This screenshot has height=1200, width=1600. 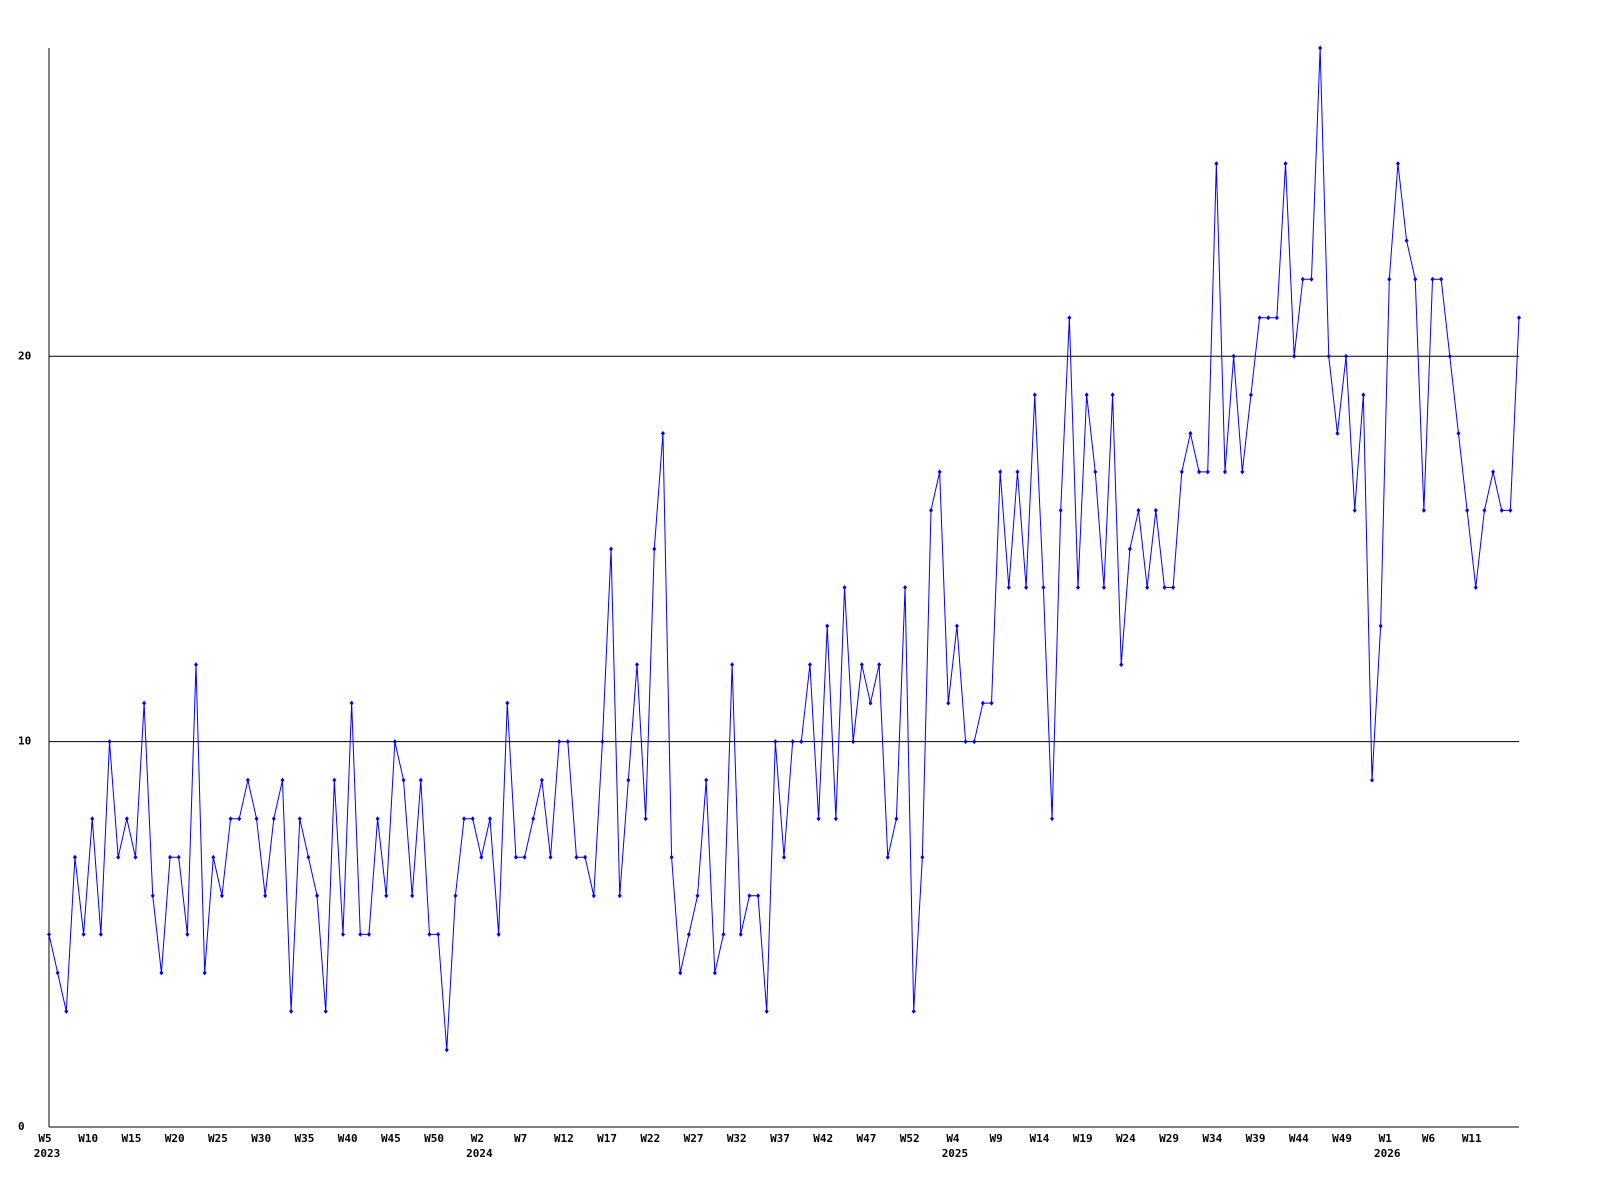 What do you see at coordinates (564, 1138) in the screenshot?
I see `x-tick-label: W12` at bounding box center [564, 1138].